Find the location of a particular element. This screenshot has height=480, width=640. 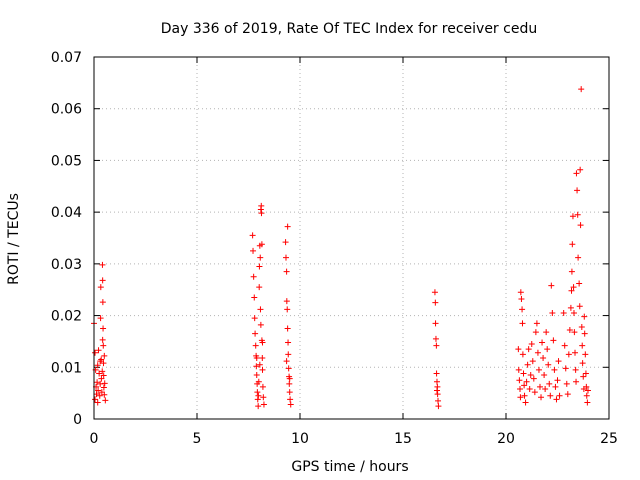

y-tick-label: 0.03 is located at coordinates (66, 265).